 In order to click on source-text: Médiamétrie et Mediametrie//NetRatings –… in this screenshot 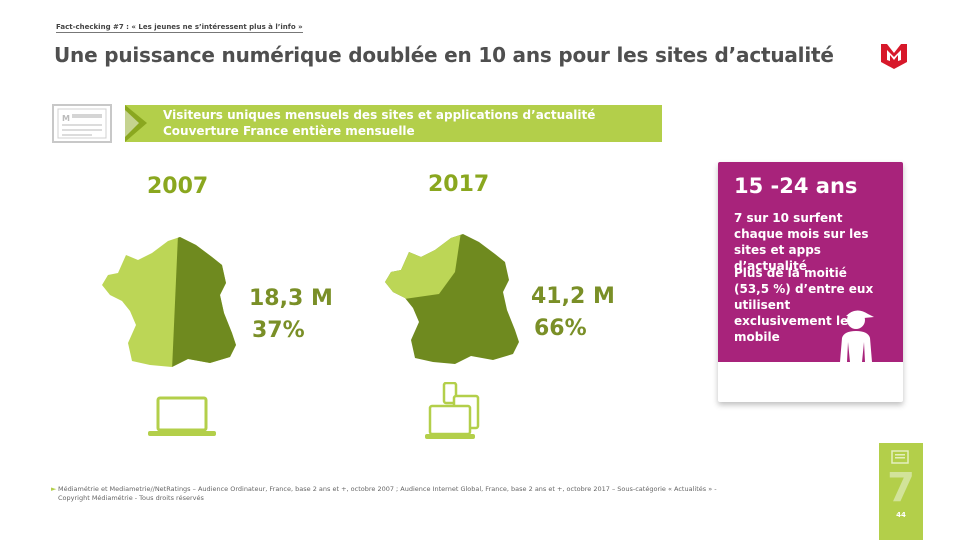, I will do `click(387, 493)`.